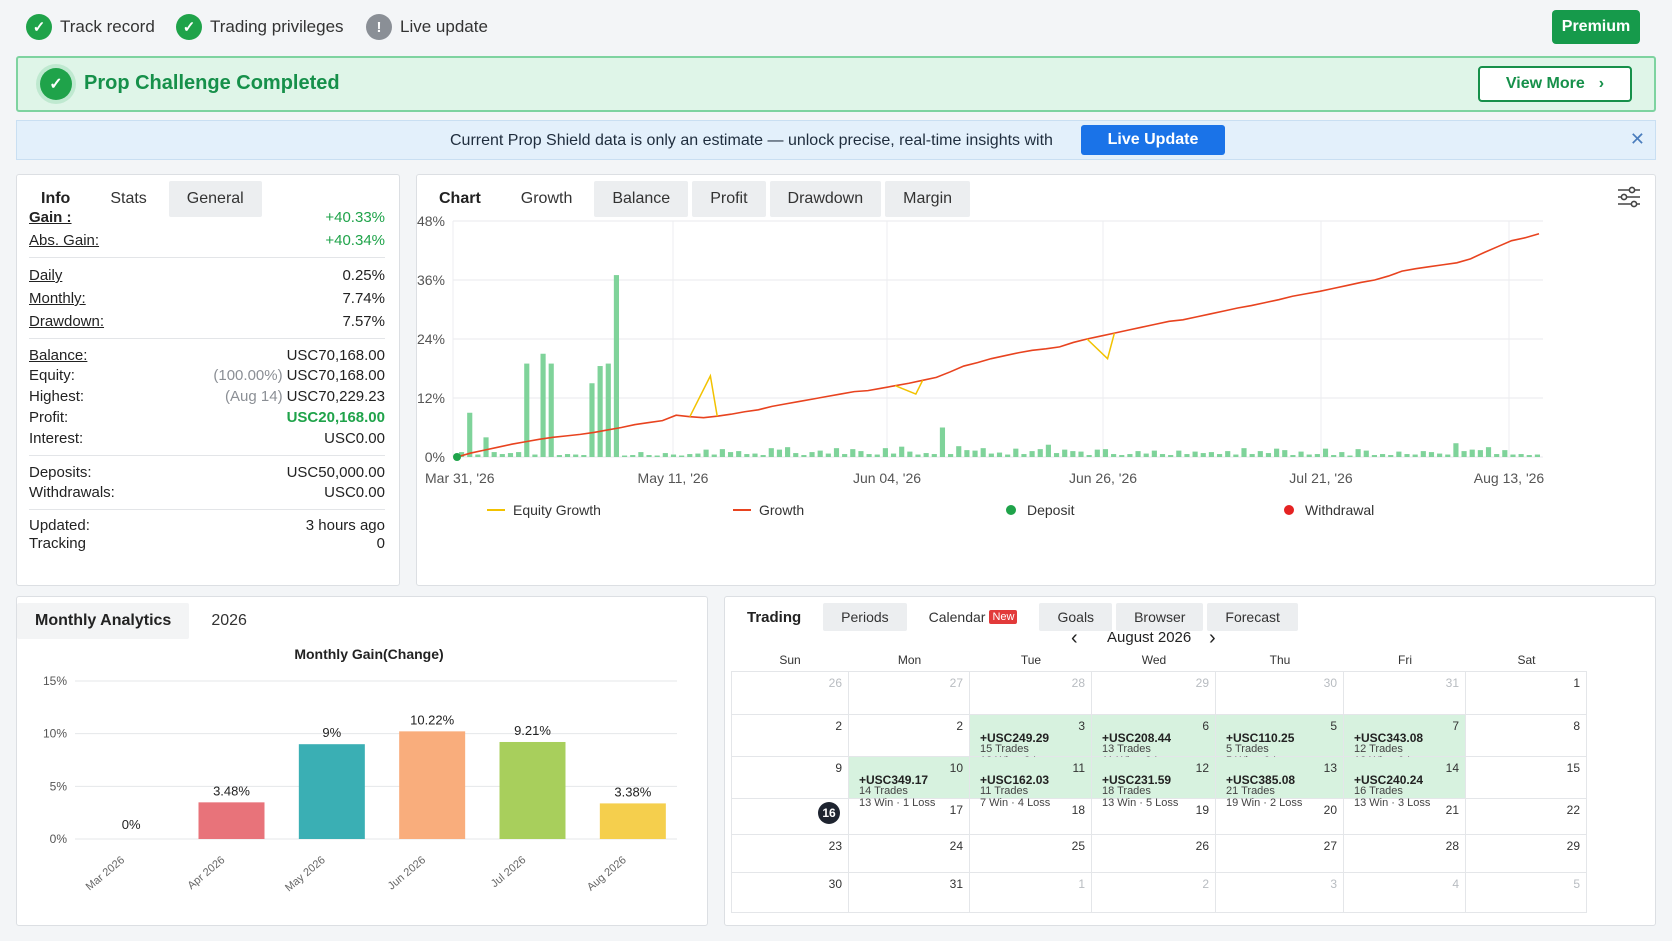 The width and height of the screenshot is (1672, 941). I want to click on bar-value-label: 9%, so click(331, 732).